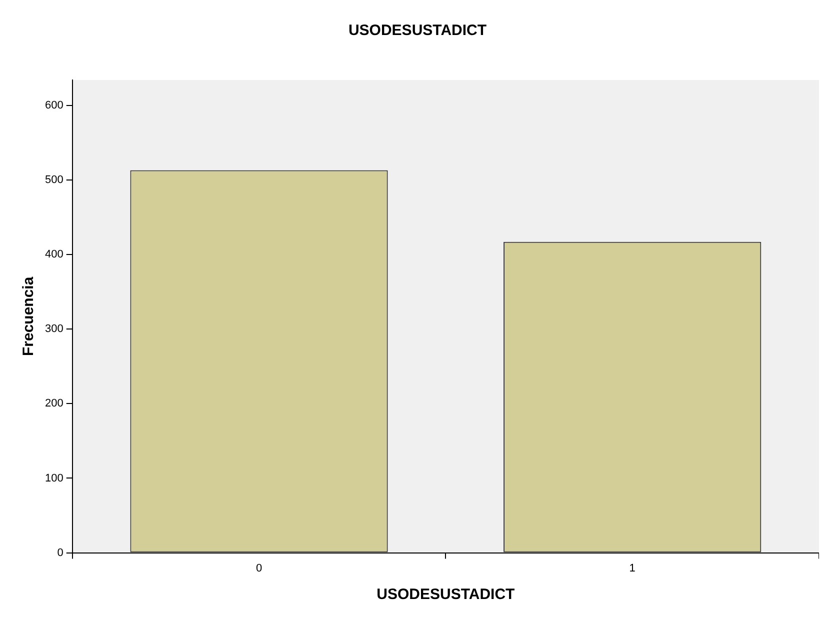 This screenshot has width=827, height=626. I want to click on y-tick-label: 0, so click(60, 552).